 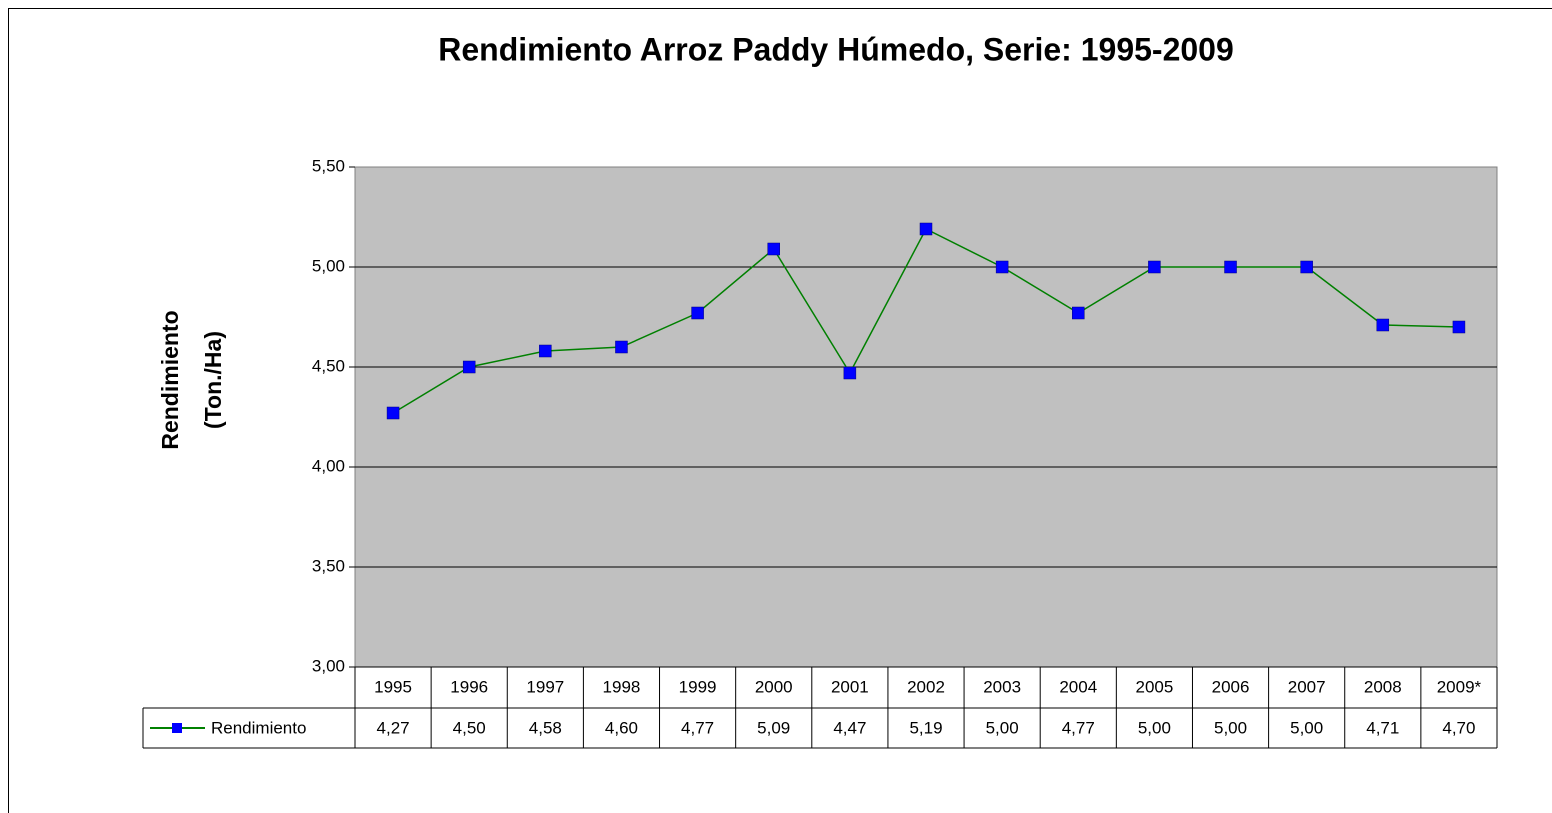 What do you see at coordinates (1383, 686) in the screenshot?
I see `x-tick-label: 2008` at bounding box center [1383, 686].